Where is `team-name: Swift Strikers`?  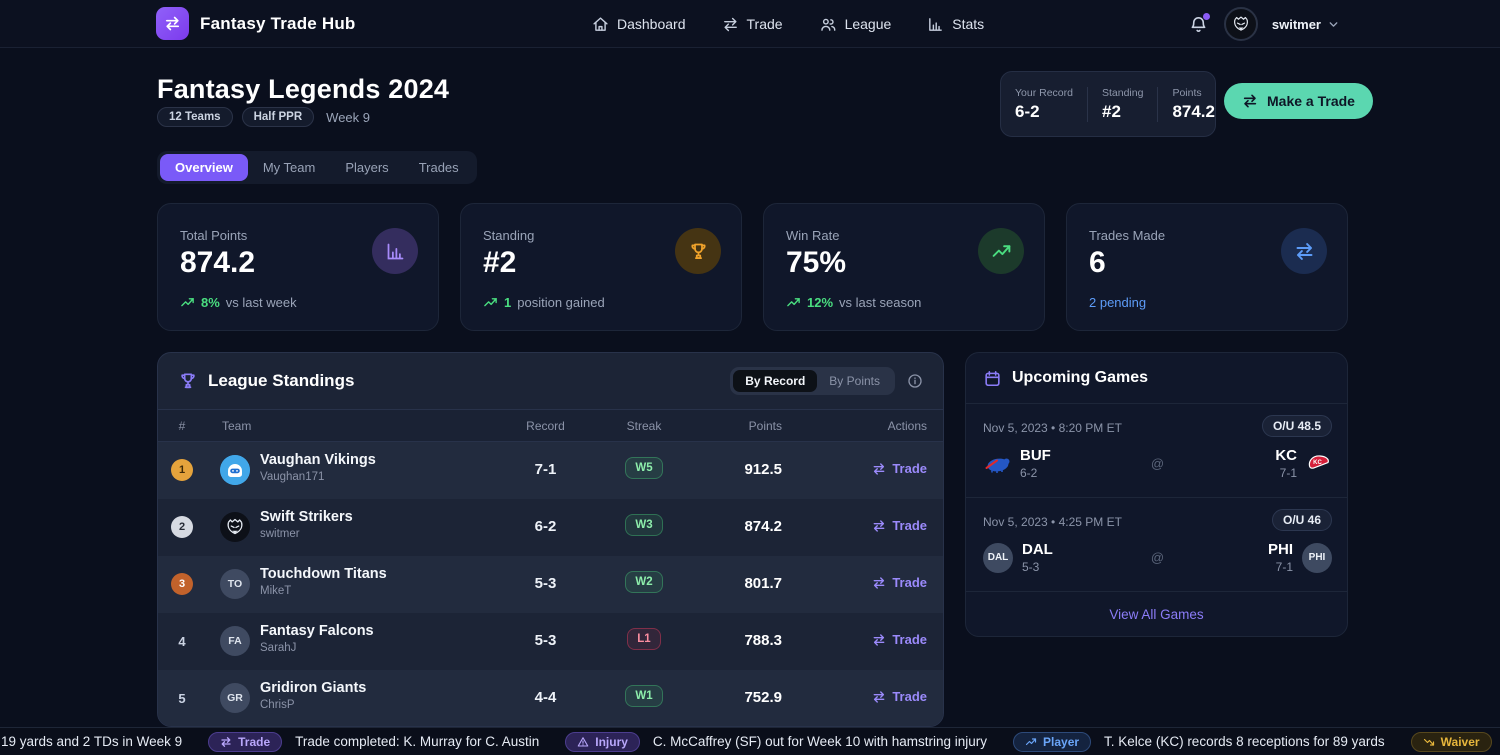
team-name: Swift Strikers is located at coordinates (306, 517).